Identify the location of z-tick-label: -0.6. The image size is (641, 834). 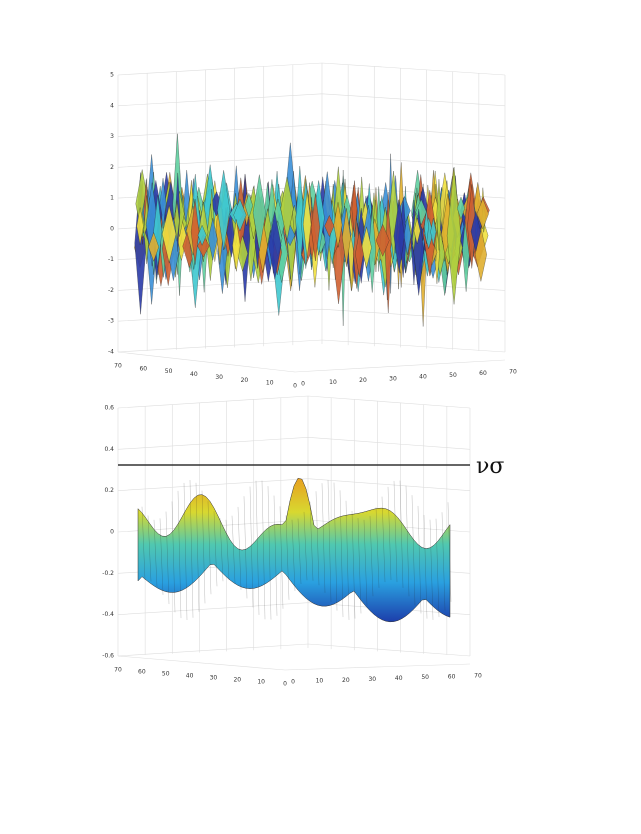
(108, 656).